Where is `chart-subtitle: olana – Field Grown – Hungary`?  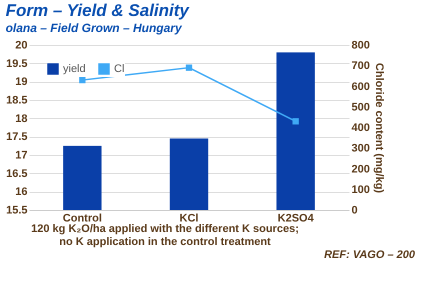
chart-subtitle: olana – Field Grown – Hungary is located at coordinates (94, 28).